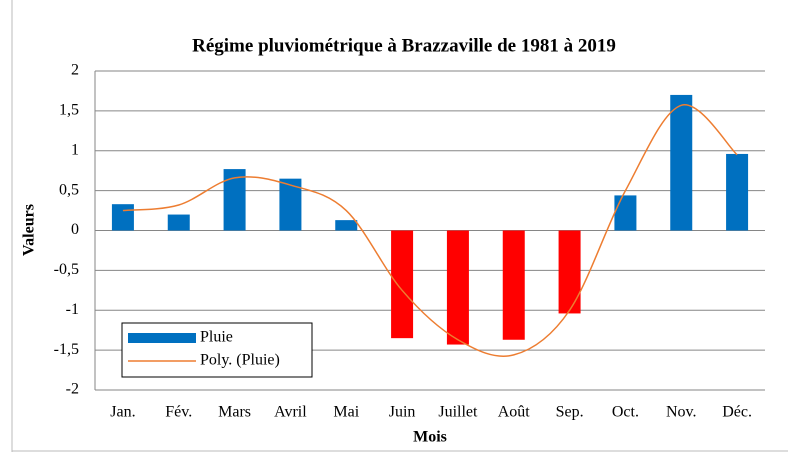 The height and width of the screenshot is (452, 788). I want to click on x-tick-label: Déc., so click(737, 412).